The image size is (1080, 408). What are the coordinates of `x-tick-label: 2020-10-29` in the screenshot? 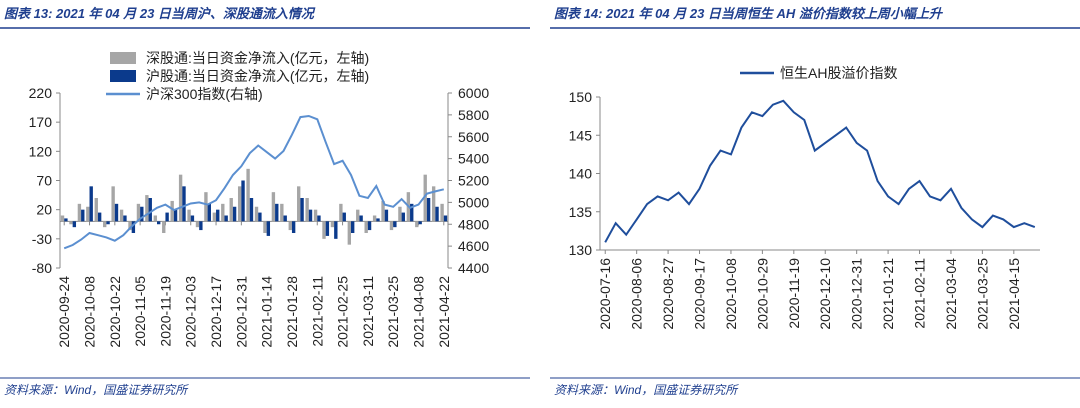 It's located at (762, 294).